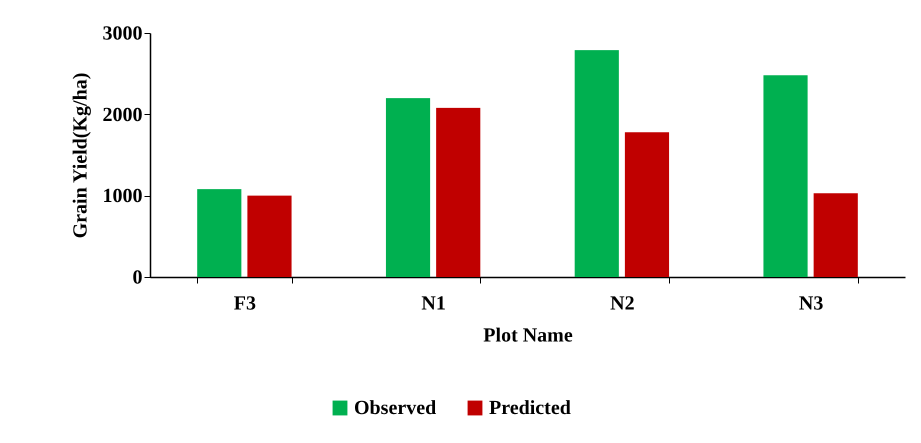  Describe the element at coordinates (122, 33) in the screenshot. I see `y-tick-label: 3000` at that location.